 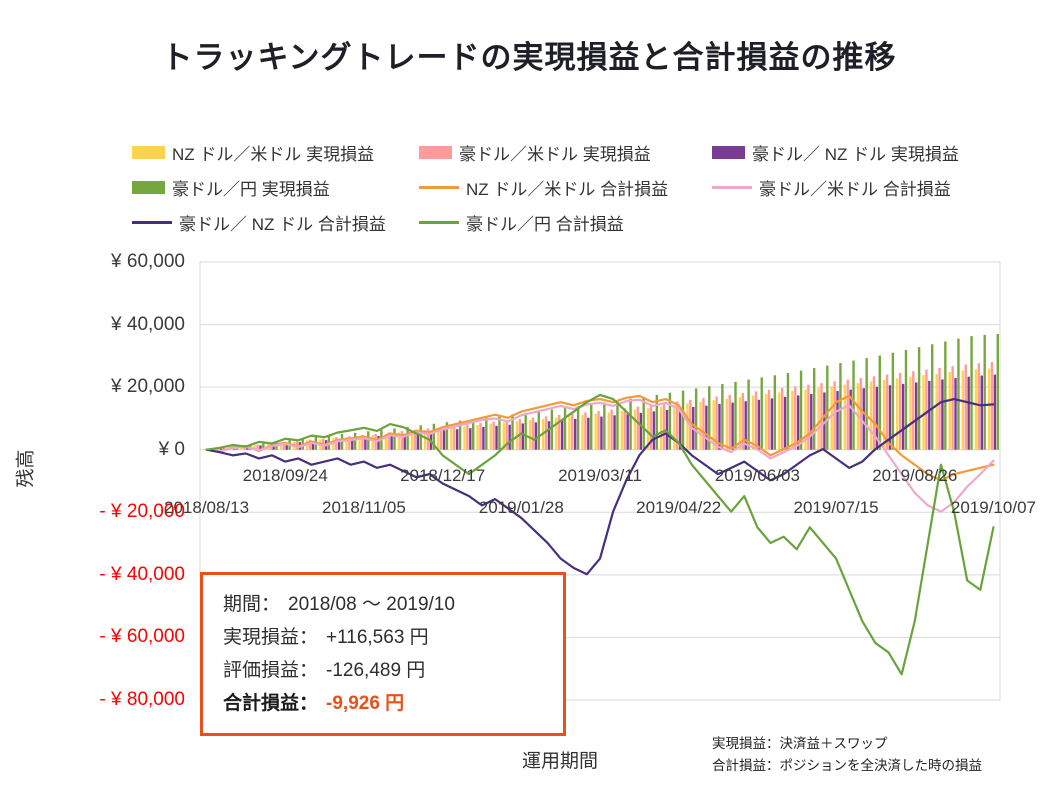 What do you see at coordinates (855, 154) in the screenshot?
I see `legend-label: 豪ドル／ NZ ドル 実現損益` at bounding box center [855, 154].